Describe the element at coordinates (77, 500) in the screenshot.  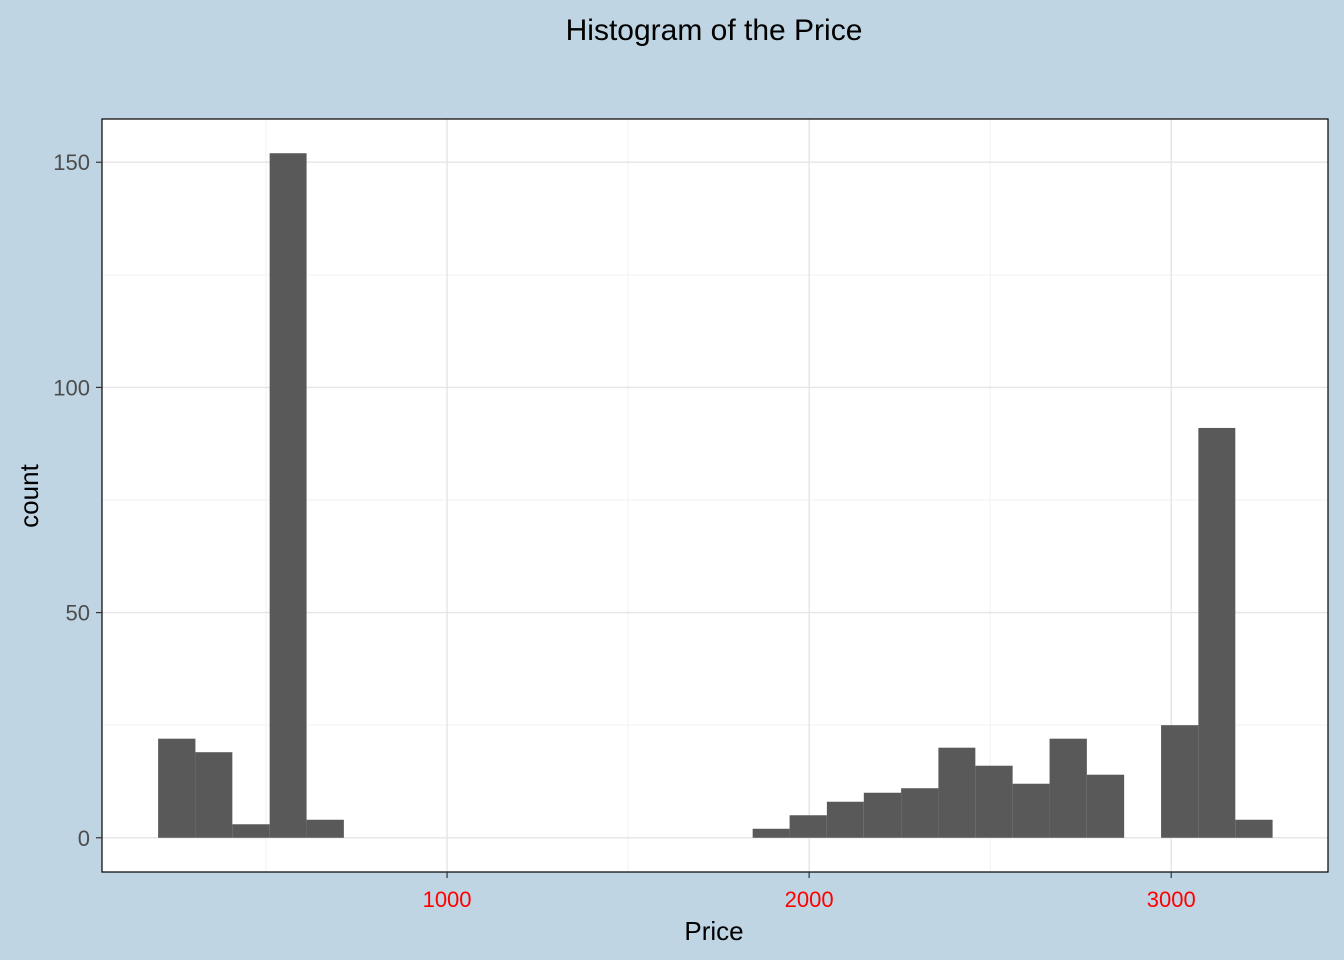
I see `y-axis: 0 50 100 150` at that location.